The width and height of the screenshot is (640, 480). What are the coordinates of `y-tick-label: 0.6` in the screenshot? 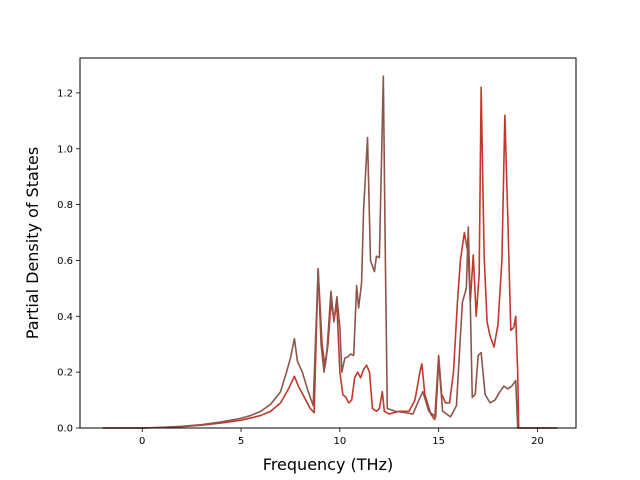 It's located at (65, 261).